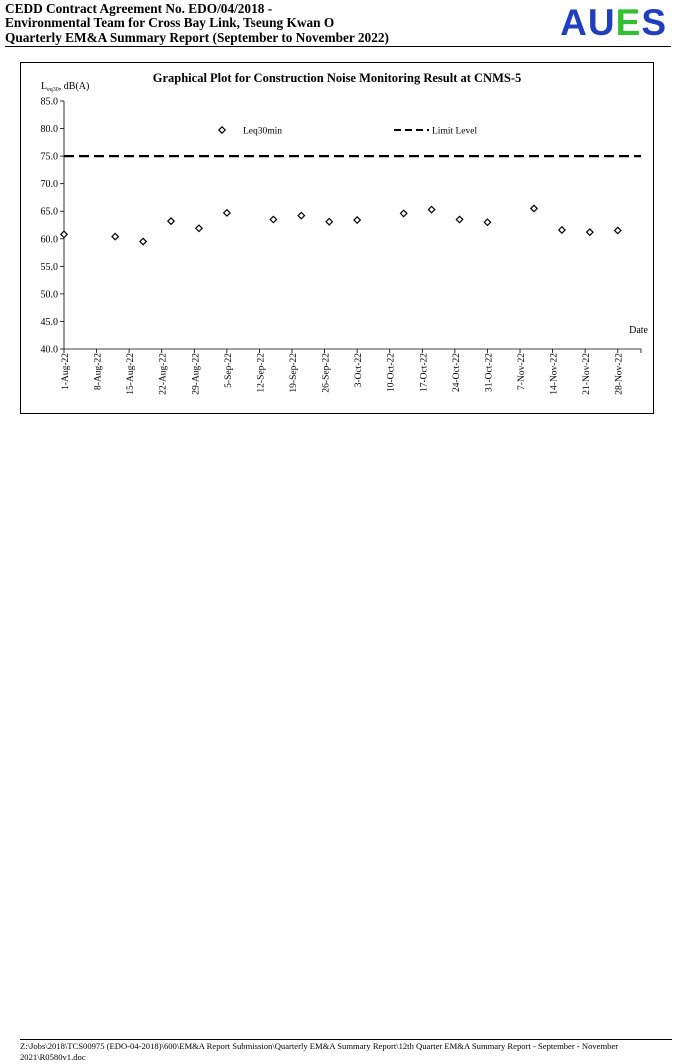 The width and height of the screenshot is (676, 1064). Describe the element at coordinates (50, 350) in the screenshot. I see `y-tick-label-0: 40.0` at that location.